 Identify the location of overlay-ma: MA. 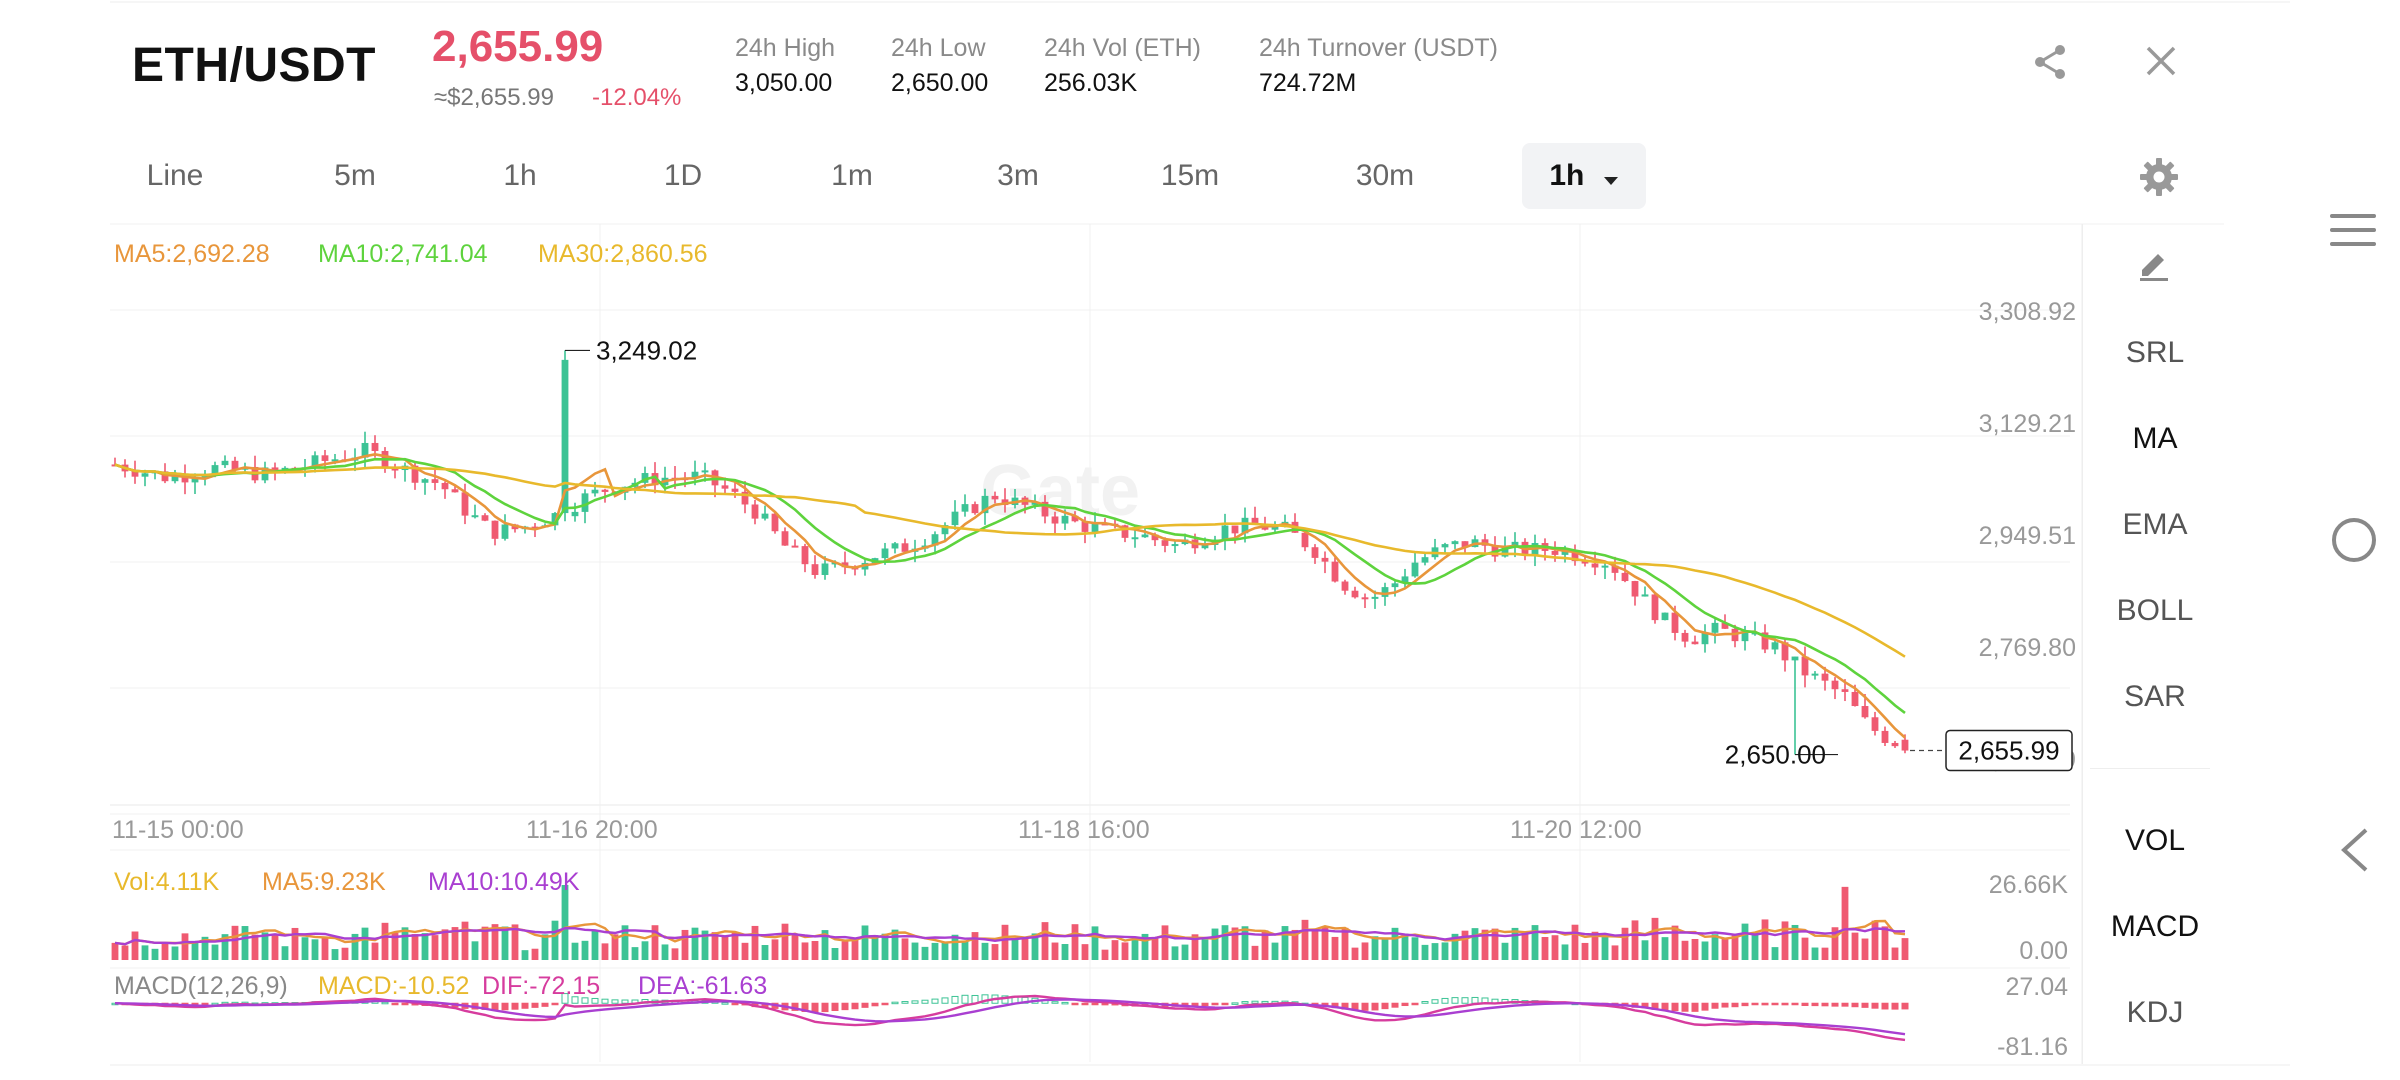
(2155, 438).